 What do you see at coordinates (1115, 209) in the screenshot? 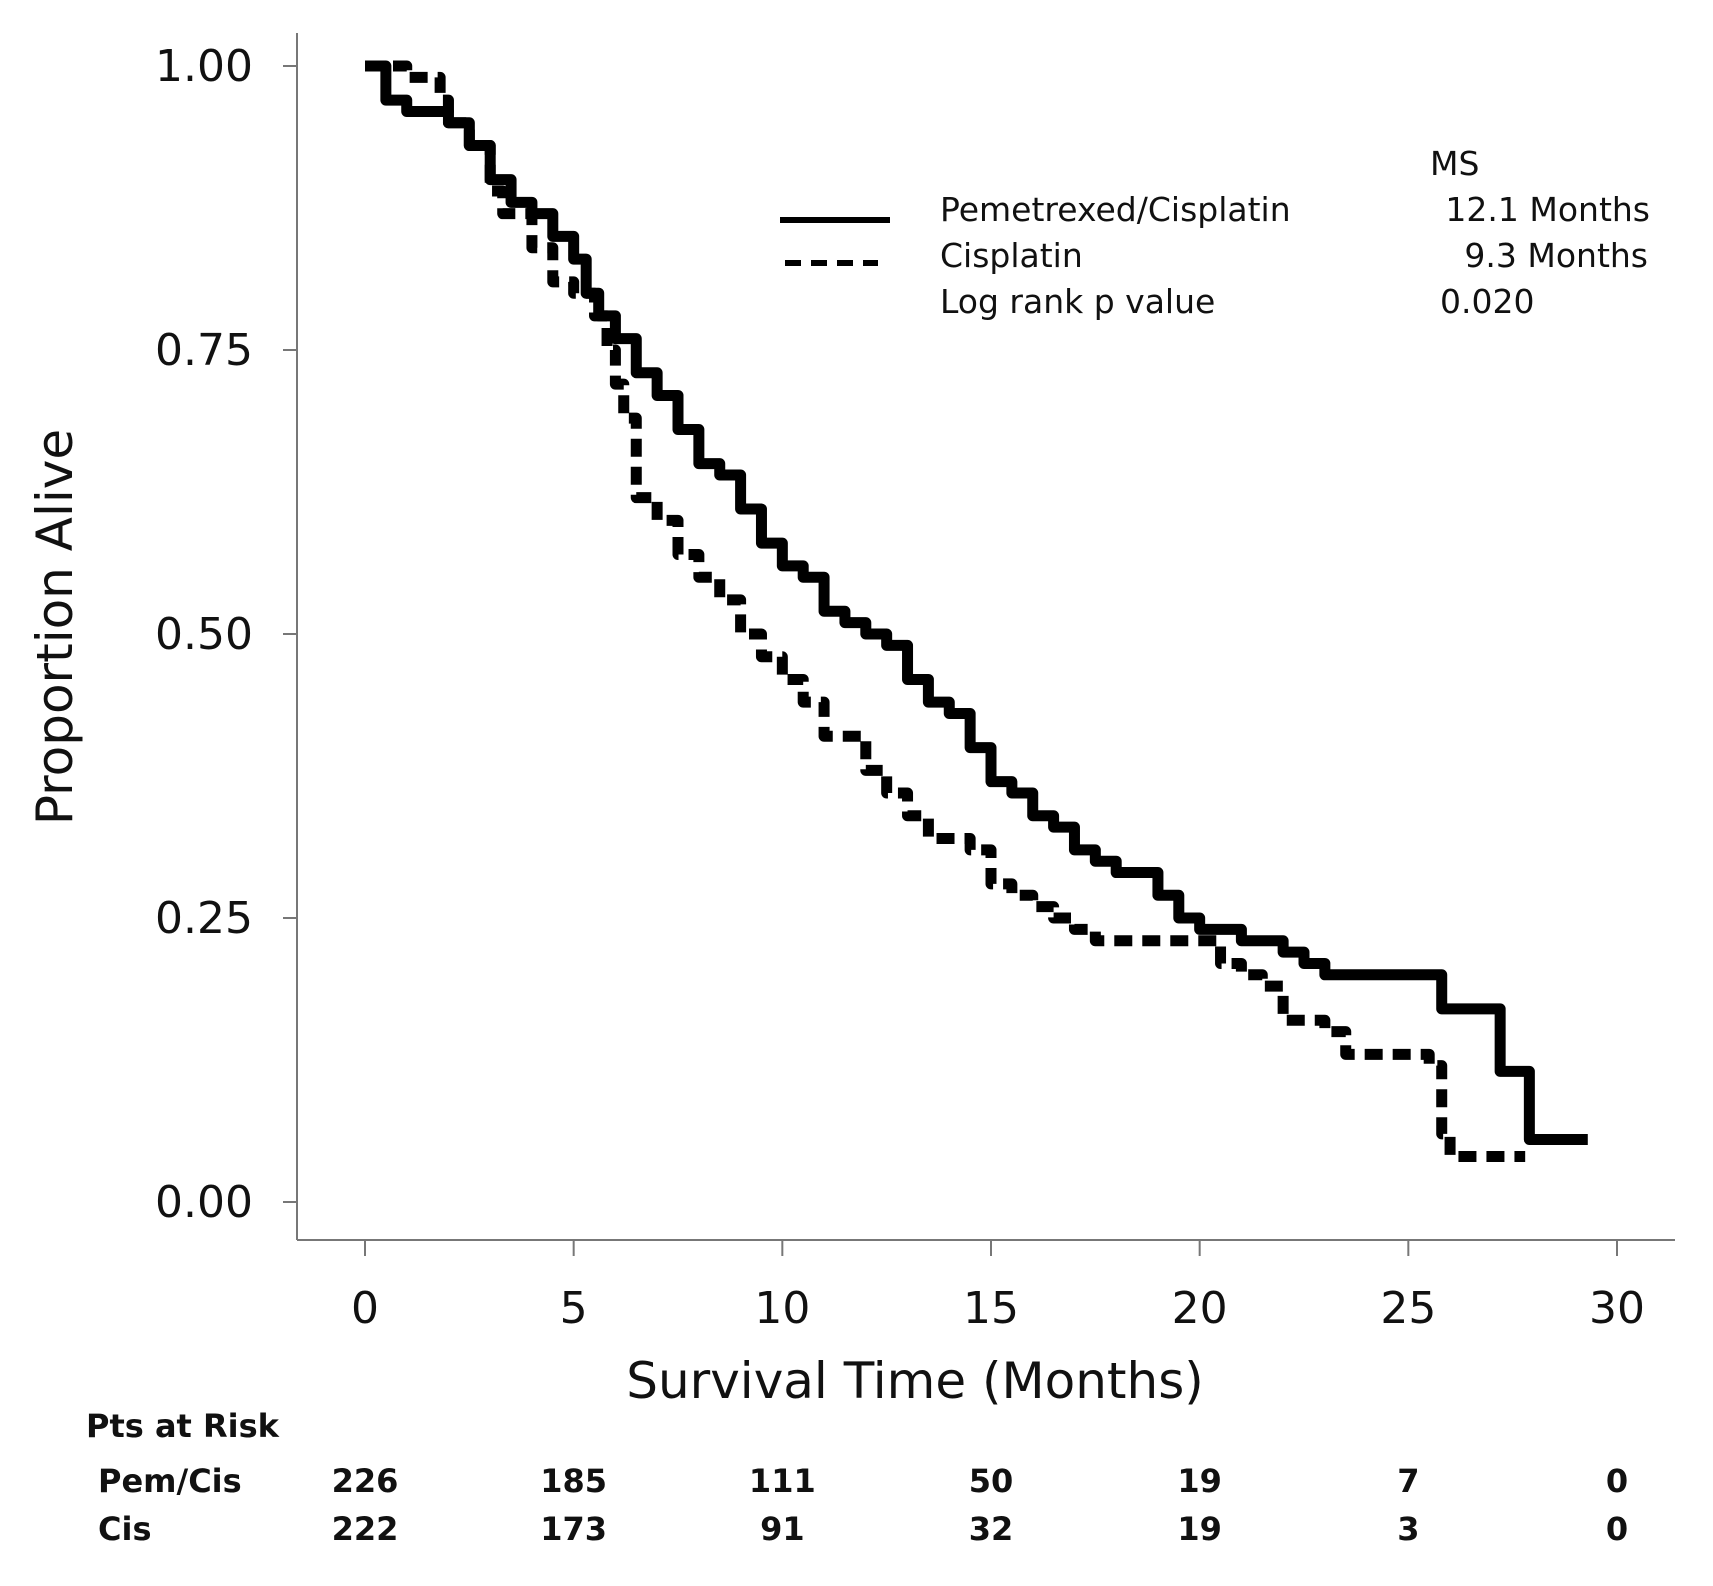
I see `legend-label-pem-cis: Pemetrexed/Cisplatin` at bounding box center [1115, 209].